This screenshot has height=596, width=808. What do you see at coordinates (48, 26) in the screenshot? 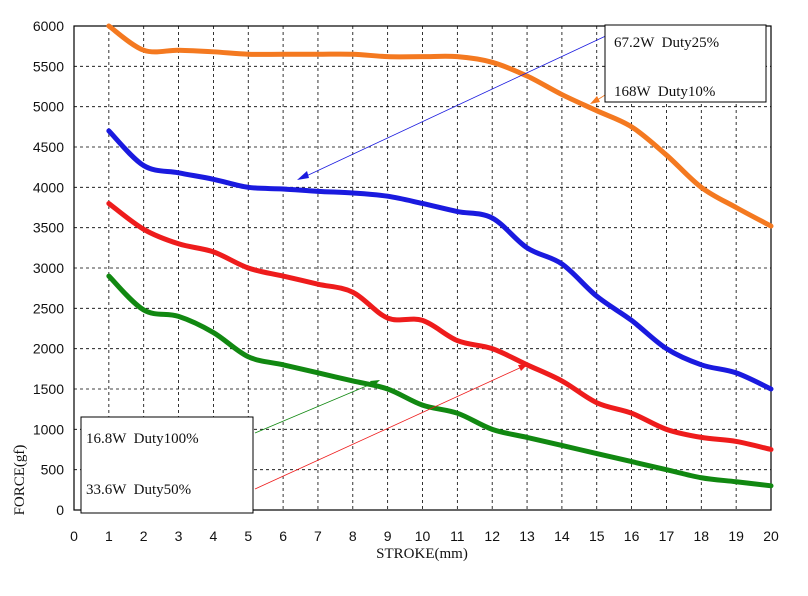
I see `y-tick-label: 6000` at bounding box center [48, 26].